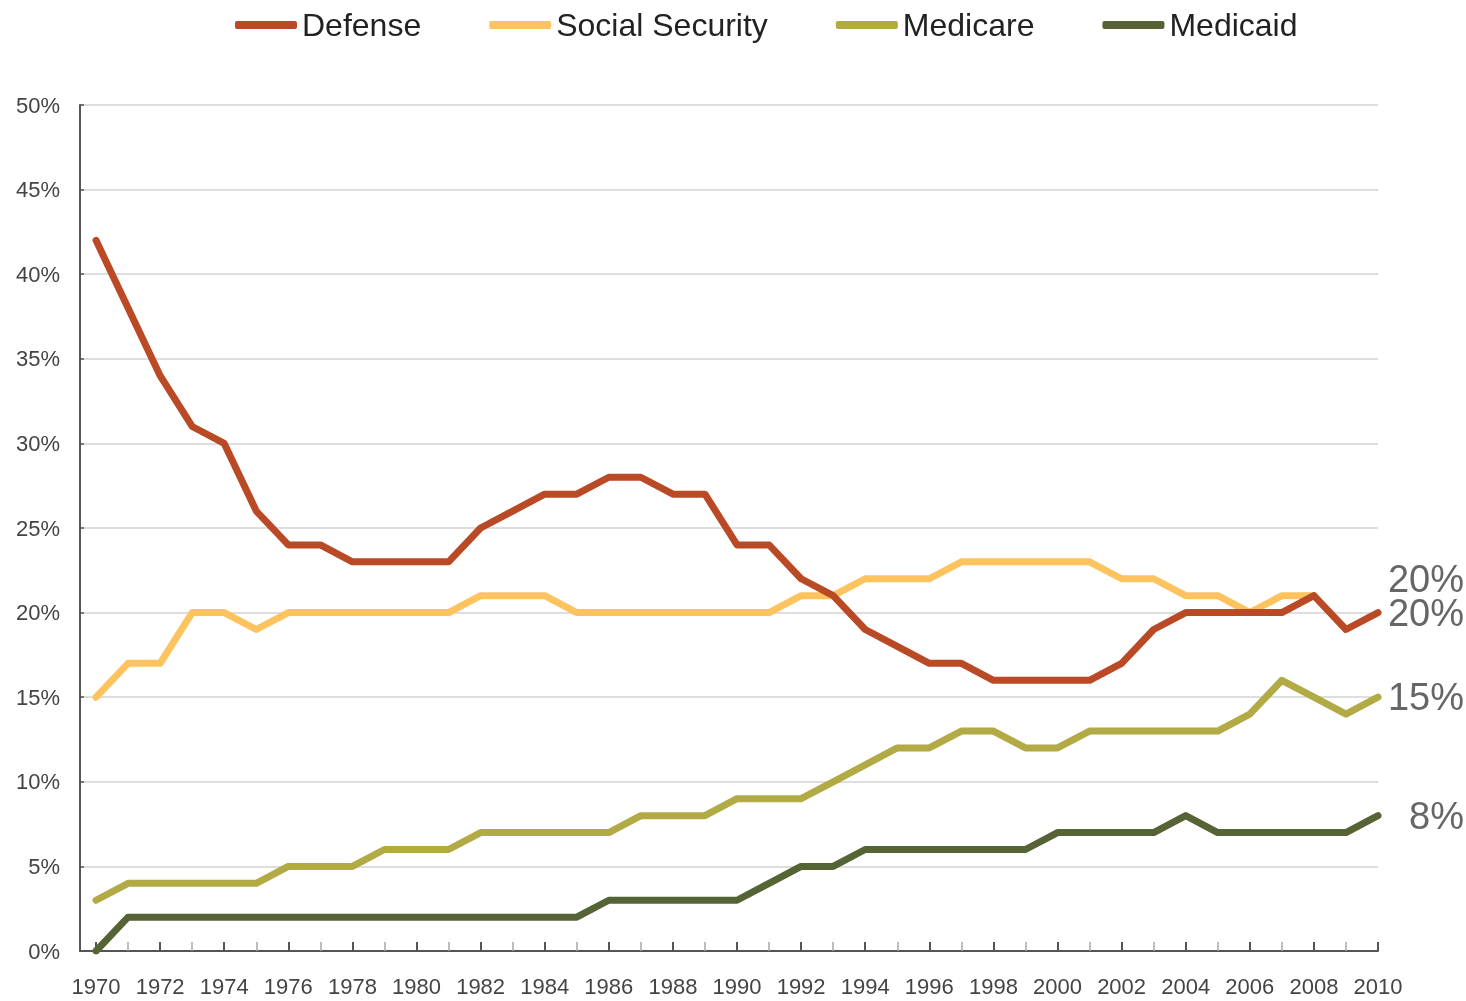 The width and height of the screenshot is (1466, 1001). What do you see at coordinates (1425, 697) in the screenshot?
I see `data-label: 15%` at bounding box center [1425, 697].